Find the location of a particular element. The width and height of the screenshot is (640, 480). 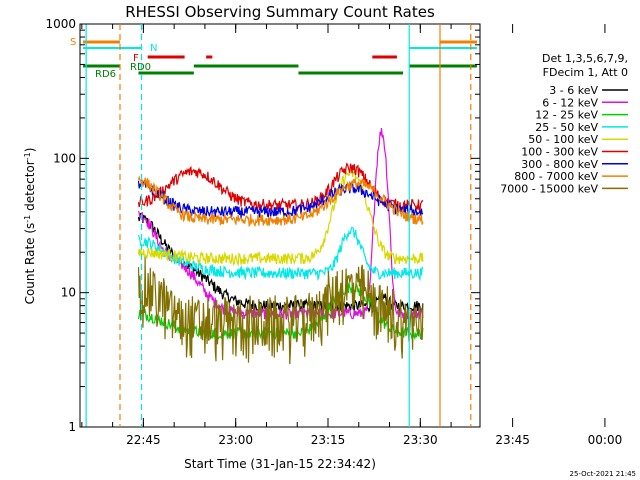

x-tick-label: 22:45 is located at coordinates (143, 440).